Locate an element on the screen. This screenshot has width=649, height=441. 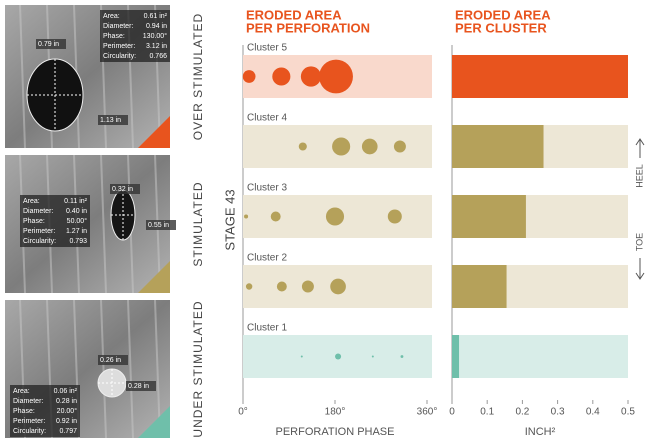
info-value: 0.61 in² is located at coordinates (156, 16).